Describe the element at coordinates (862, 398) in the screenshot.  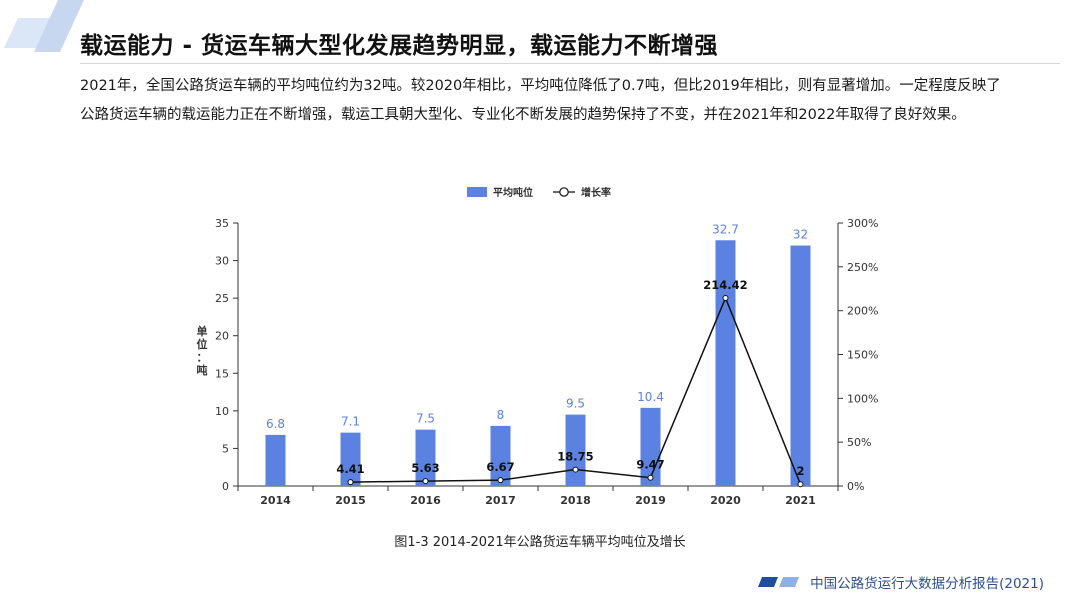
I see `right-tick-label: 100%` at that location.